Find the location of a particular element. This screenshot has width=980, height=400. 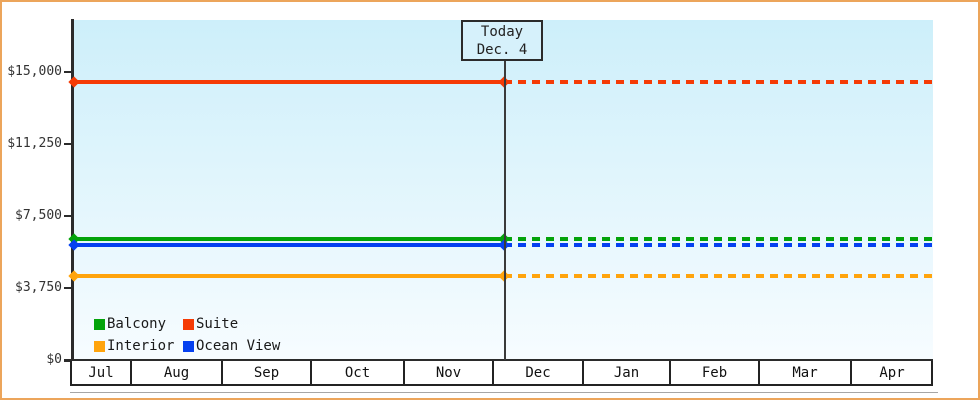

month-cell-dec: Dec is located at coordinates (537, 373).